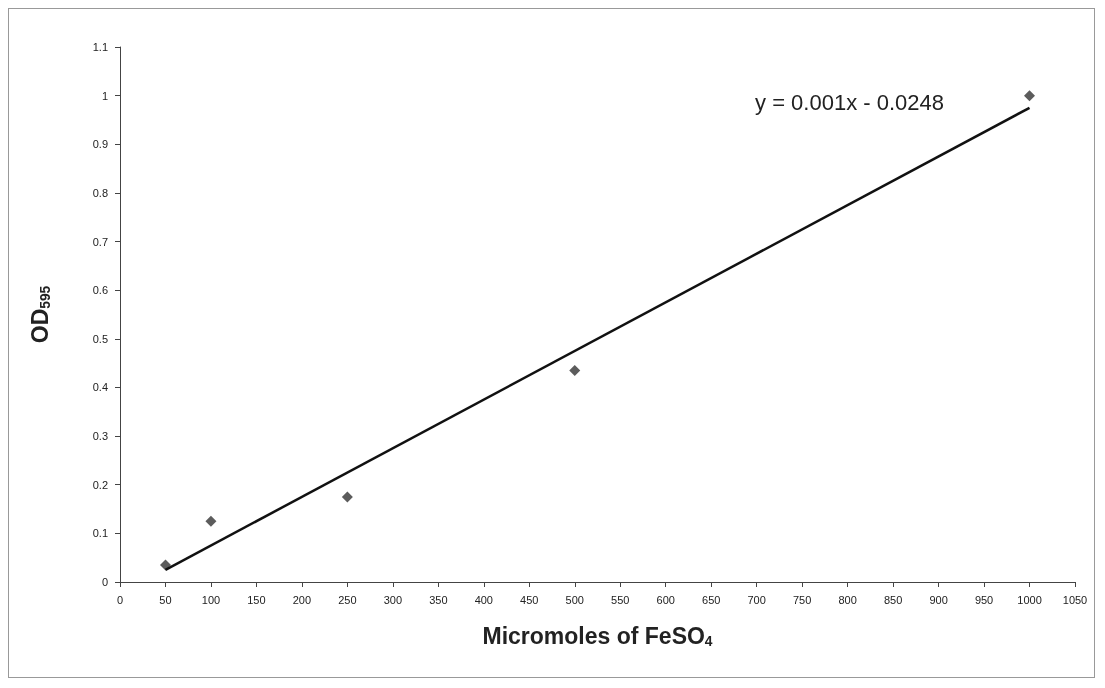 The height and width of the screenshot is (688, 1105). Describe the element at coordinates (711, 599) in the screenshot. I see `x-tick-label: 650` at that location.